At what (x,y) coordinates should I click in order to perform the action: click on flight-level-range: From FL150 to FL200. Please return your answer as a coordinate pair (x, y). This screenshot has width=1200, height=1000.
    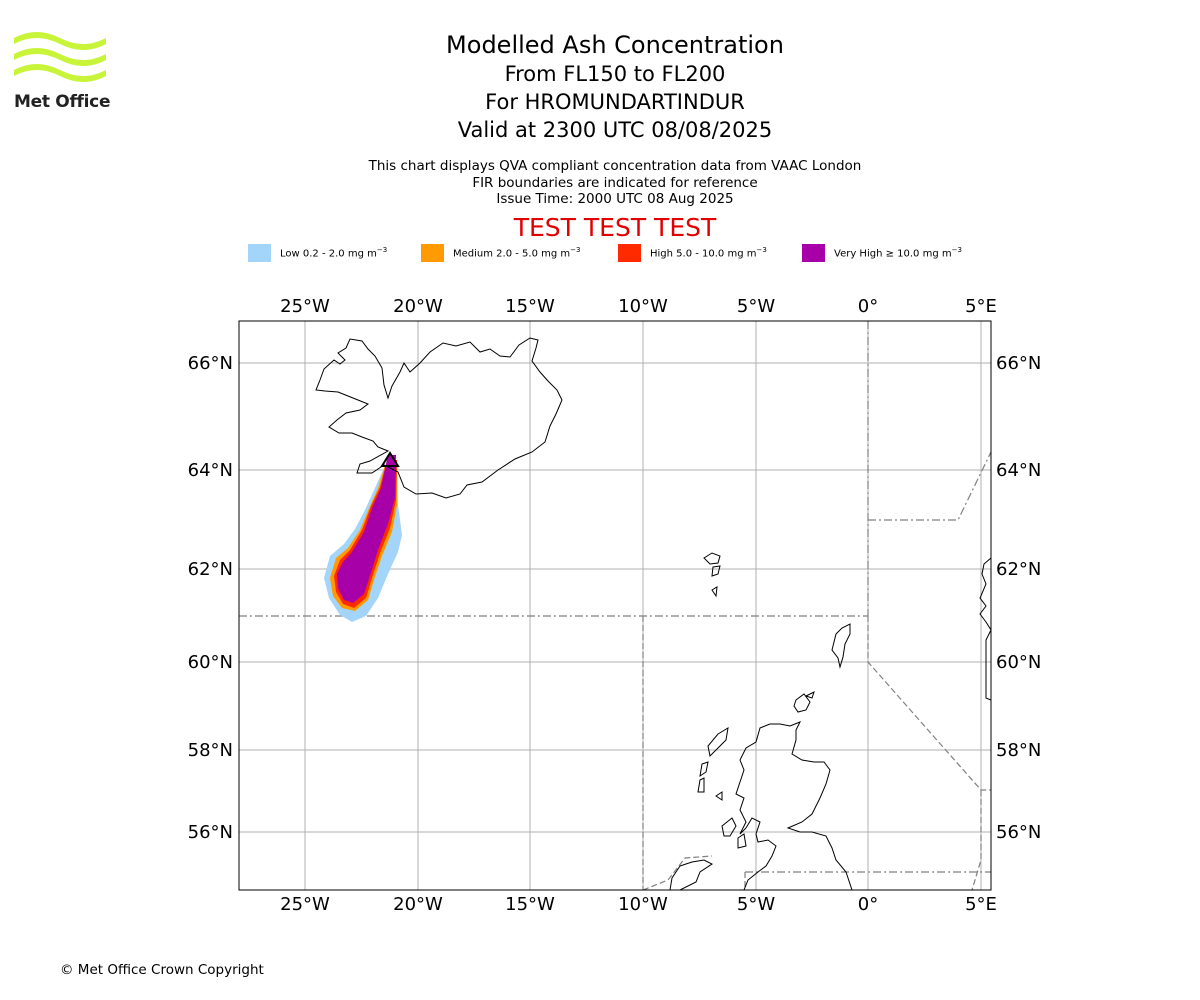
    Looking at the image, I should click on (615, 74).